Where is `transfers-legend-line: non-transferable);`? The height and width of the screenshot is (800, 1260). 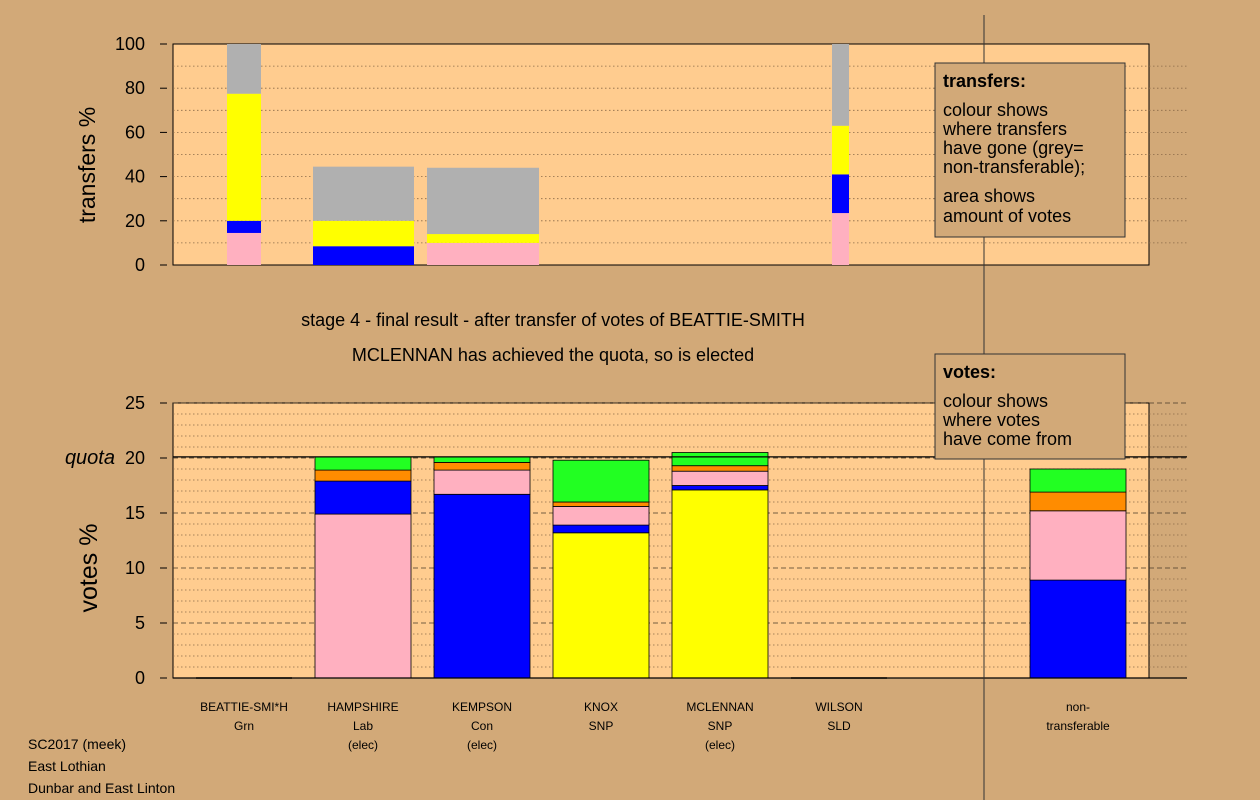 transfers-legend-line: non-transferable); is located at coordinates (1014, 167).